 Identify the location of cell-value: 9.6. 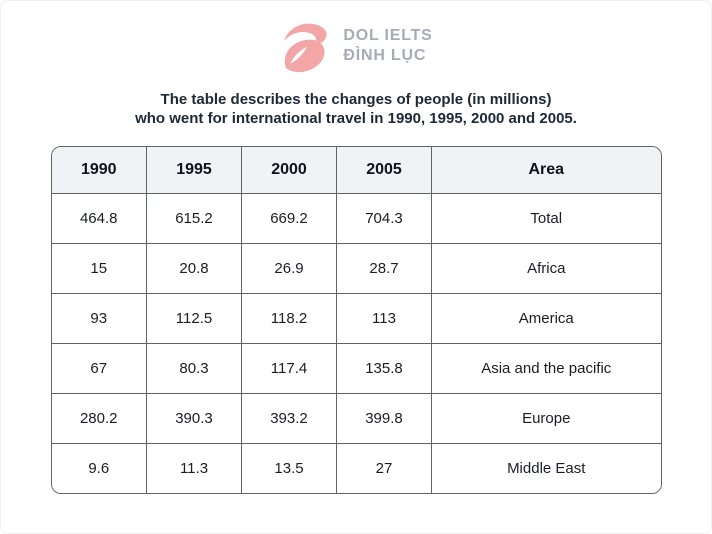
(99, 467).